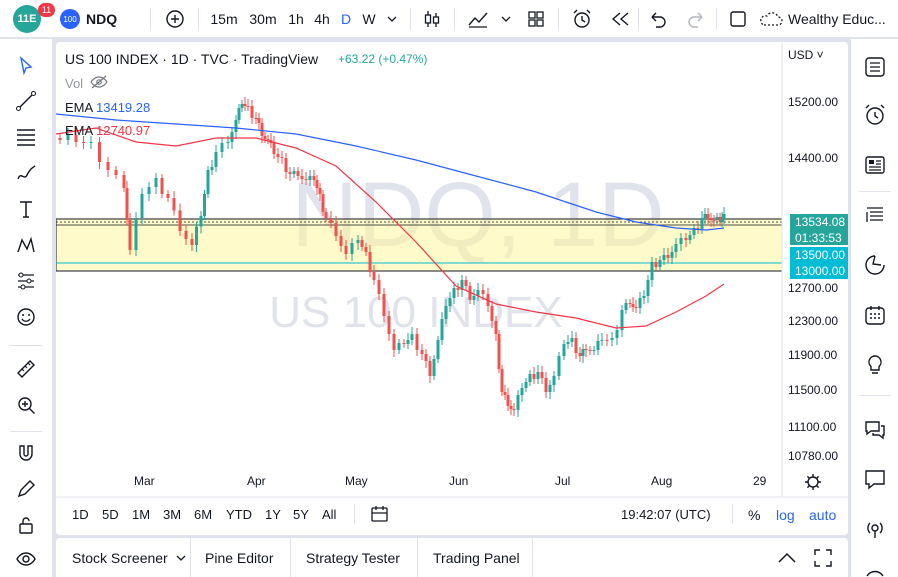 This screenshot has height=577, width=898. I want to click on alert-button, so click(582, 19).